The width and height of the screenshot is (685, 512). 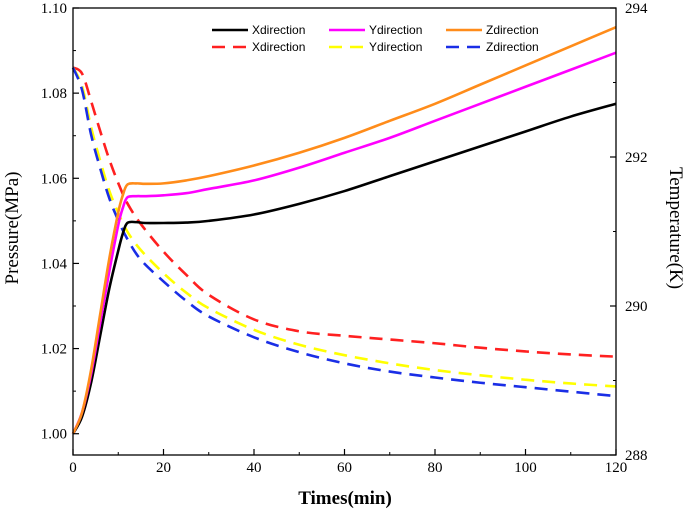 What do you see at coordinates (54, 179) in the screenshot?
I see `y-left-tick-label: 1.06` at bounding box center [54, 179].